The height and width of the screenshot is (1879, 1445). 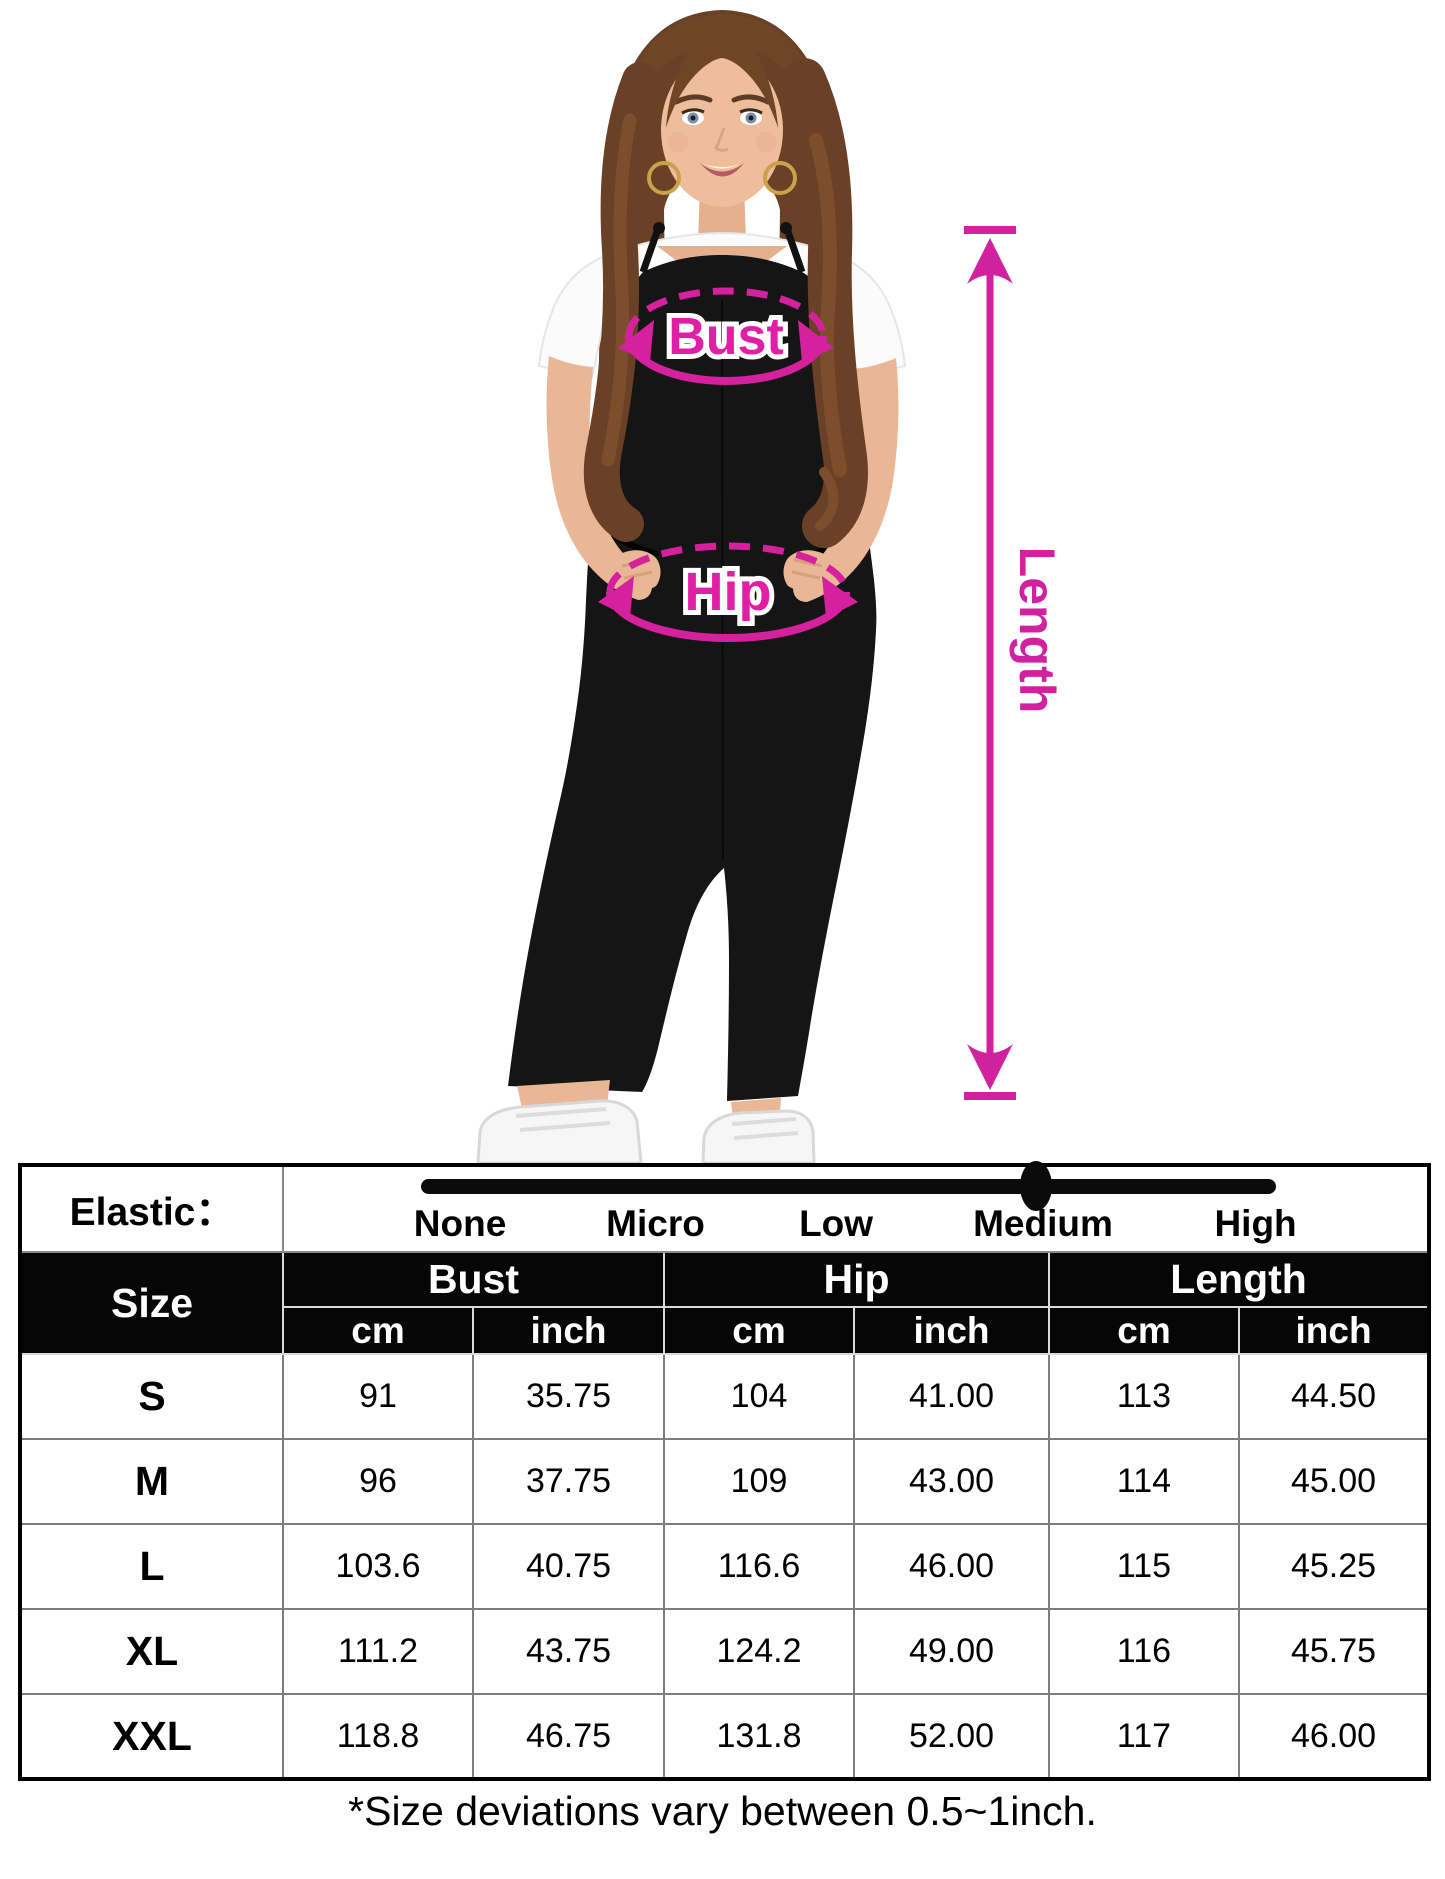 What do you see at coordinates (664, 178) in the screenshot?
I see `earring-left` at bounding box center [664, 178].